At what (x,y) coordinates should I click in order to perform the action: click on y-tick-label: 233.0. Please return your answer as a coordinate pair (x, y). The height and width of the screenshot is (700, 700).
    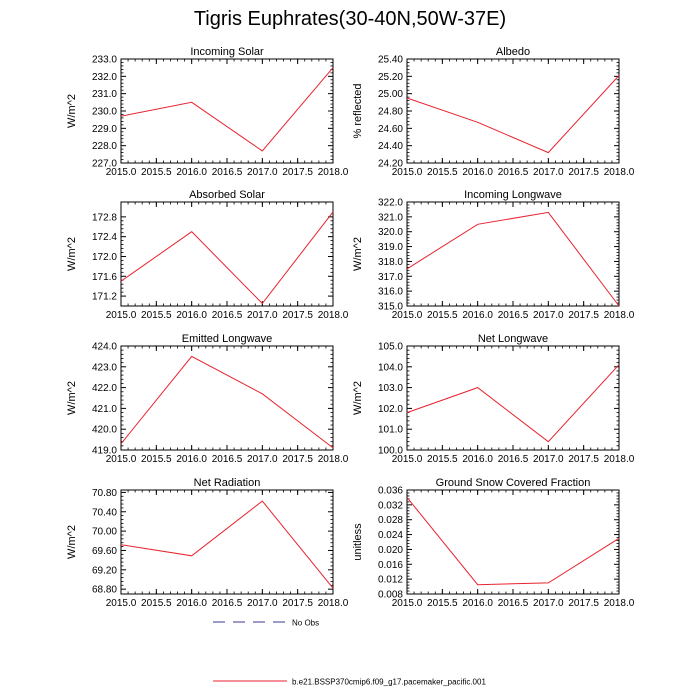
    Looking at the image, I should click on (104, 60).